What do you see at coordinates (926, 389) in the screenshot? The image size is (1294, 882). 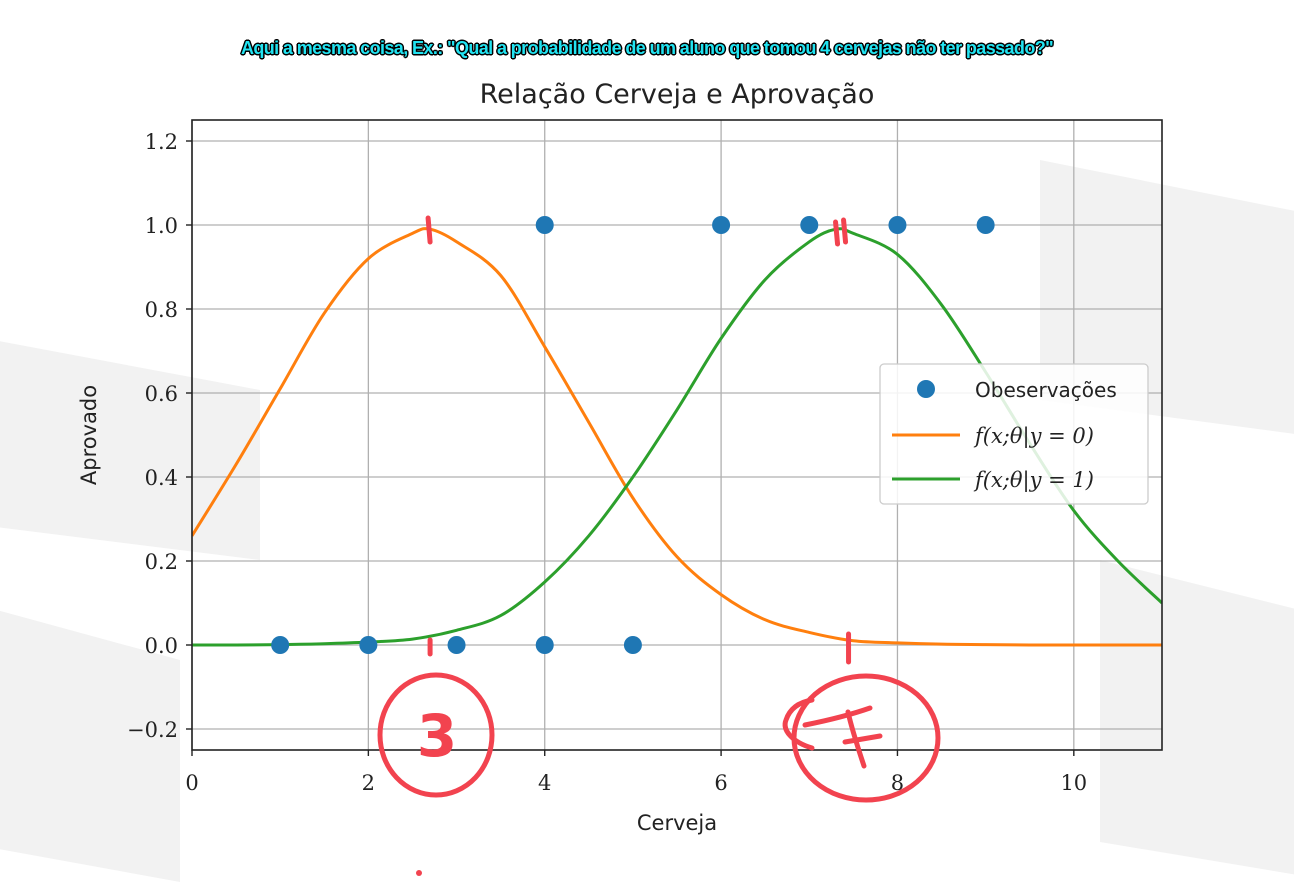 I see `legend-marker-observations` at bounding box center [926, 389].